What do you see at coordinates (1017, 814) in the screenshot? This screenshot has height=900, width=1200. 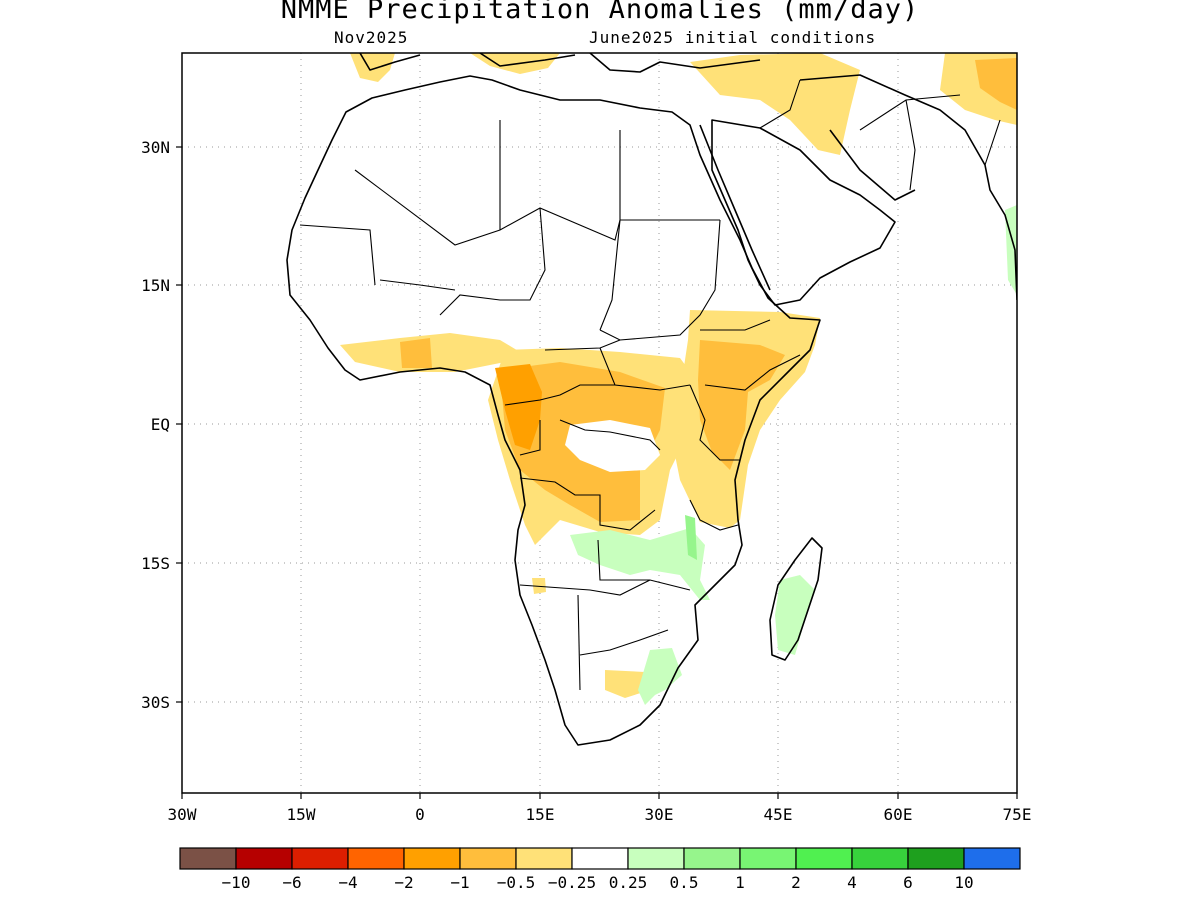 I see `lon-label: 75E` at bounding box center [1017, 814].